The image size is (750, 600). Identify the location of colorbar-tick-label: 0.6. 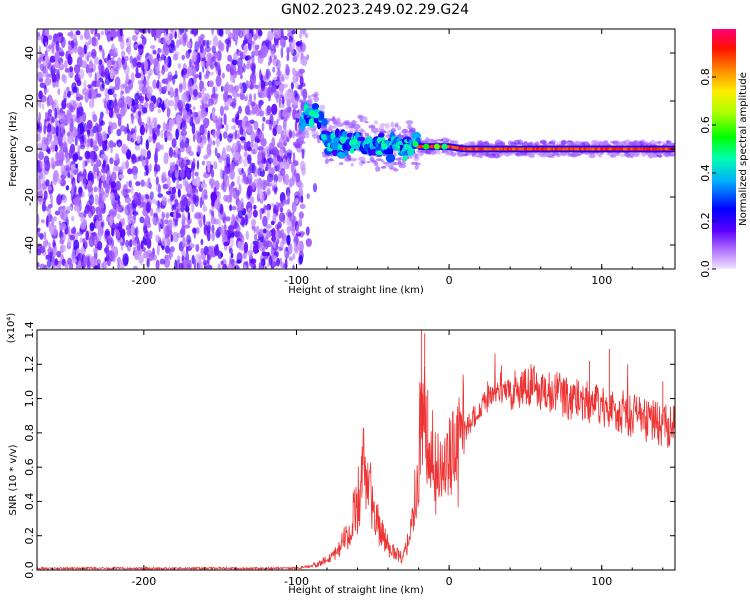
(705, 125).